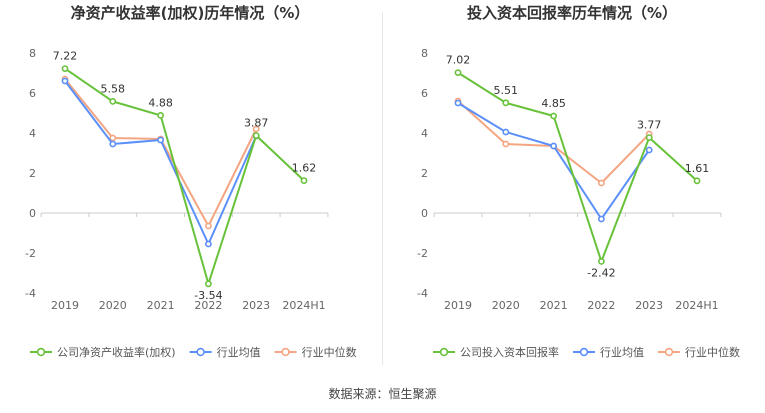 This screenshot has width=765, height=413. I want to click on data-label: -2.42, so click(601, 272).